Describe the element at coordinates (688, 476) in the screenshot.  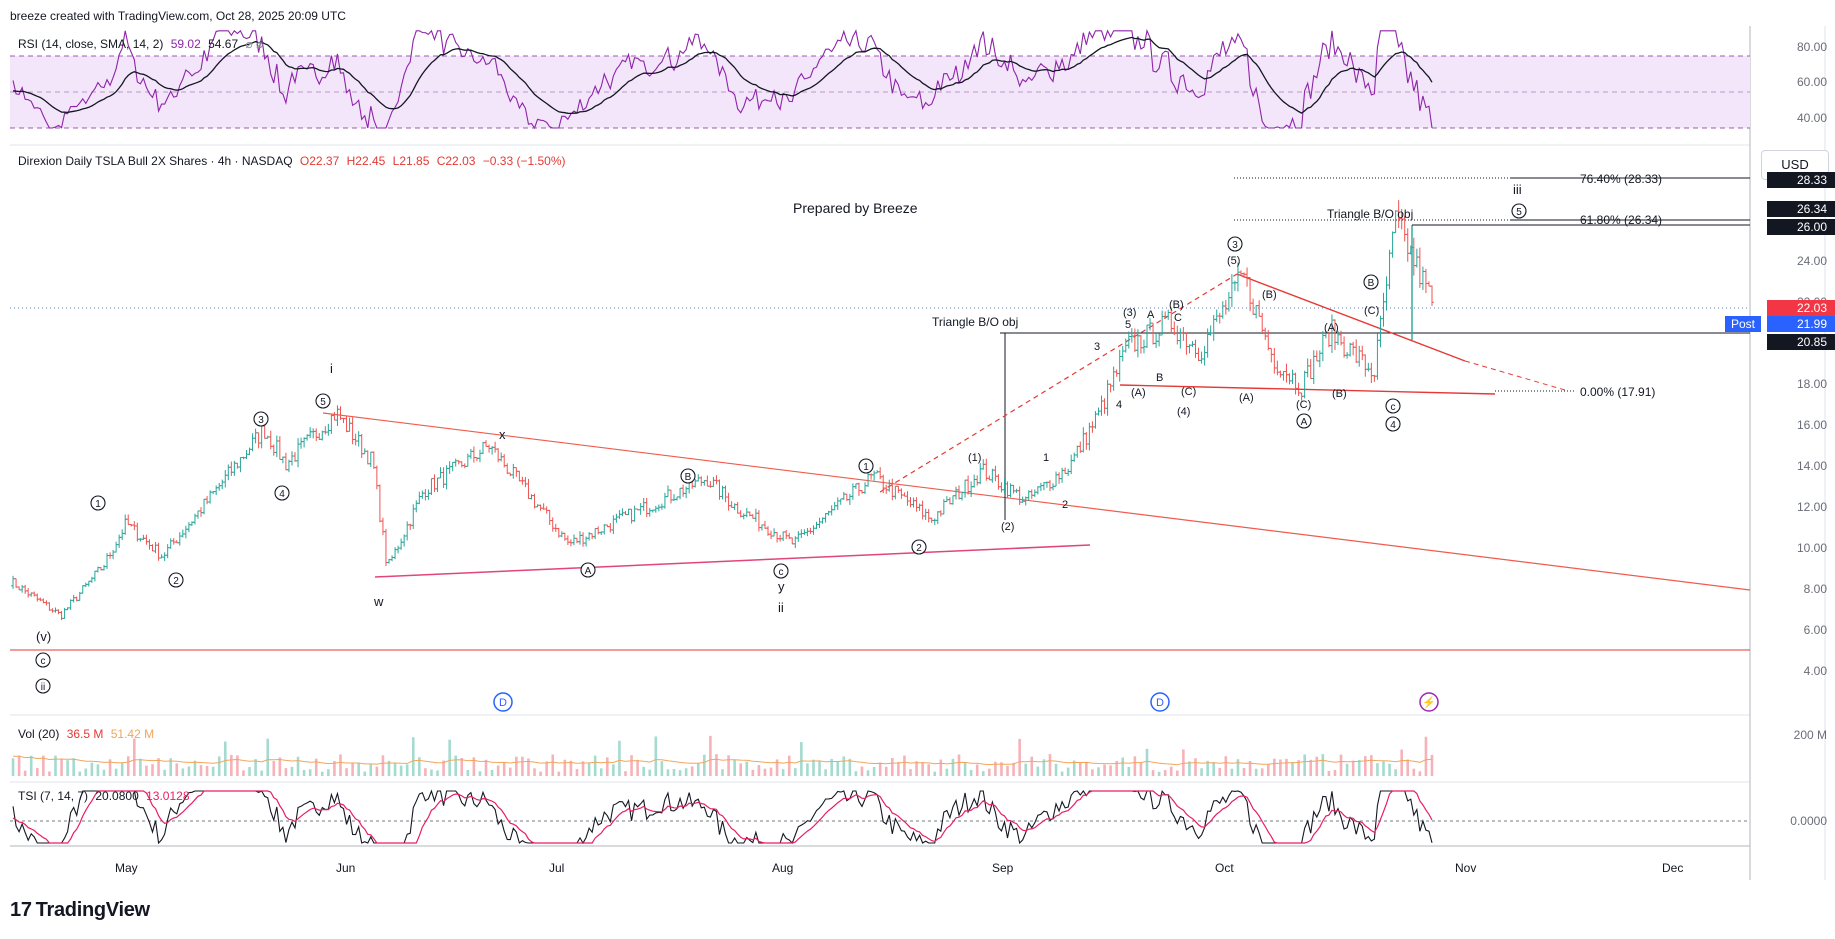
I see `circled-label: B` at that location.